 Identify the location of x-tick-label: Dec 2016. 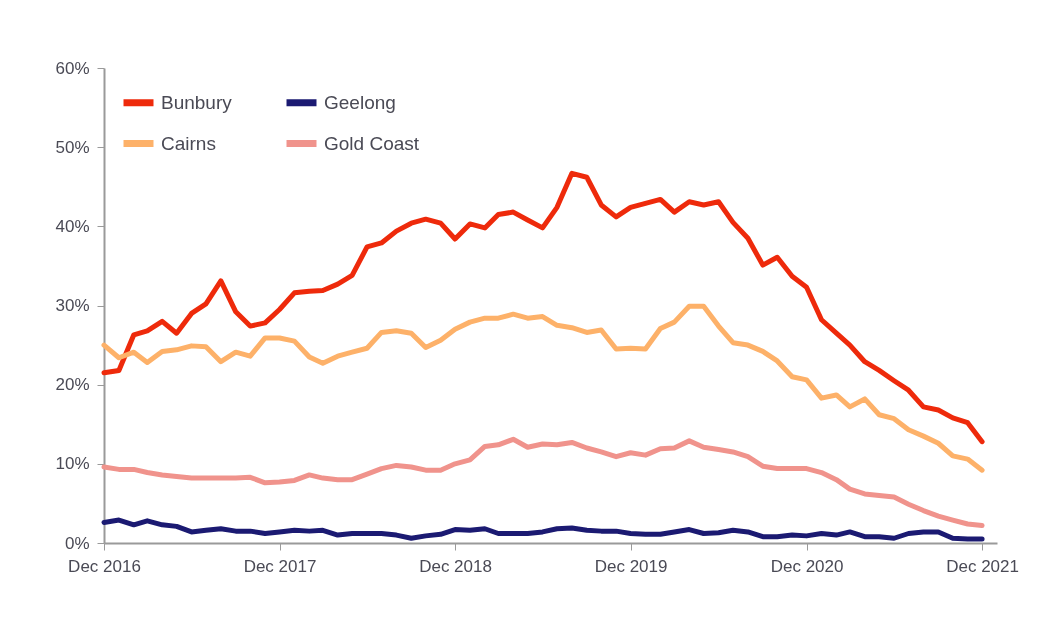
(104, 566).